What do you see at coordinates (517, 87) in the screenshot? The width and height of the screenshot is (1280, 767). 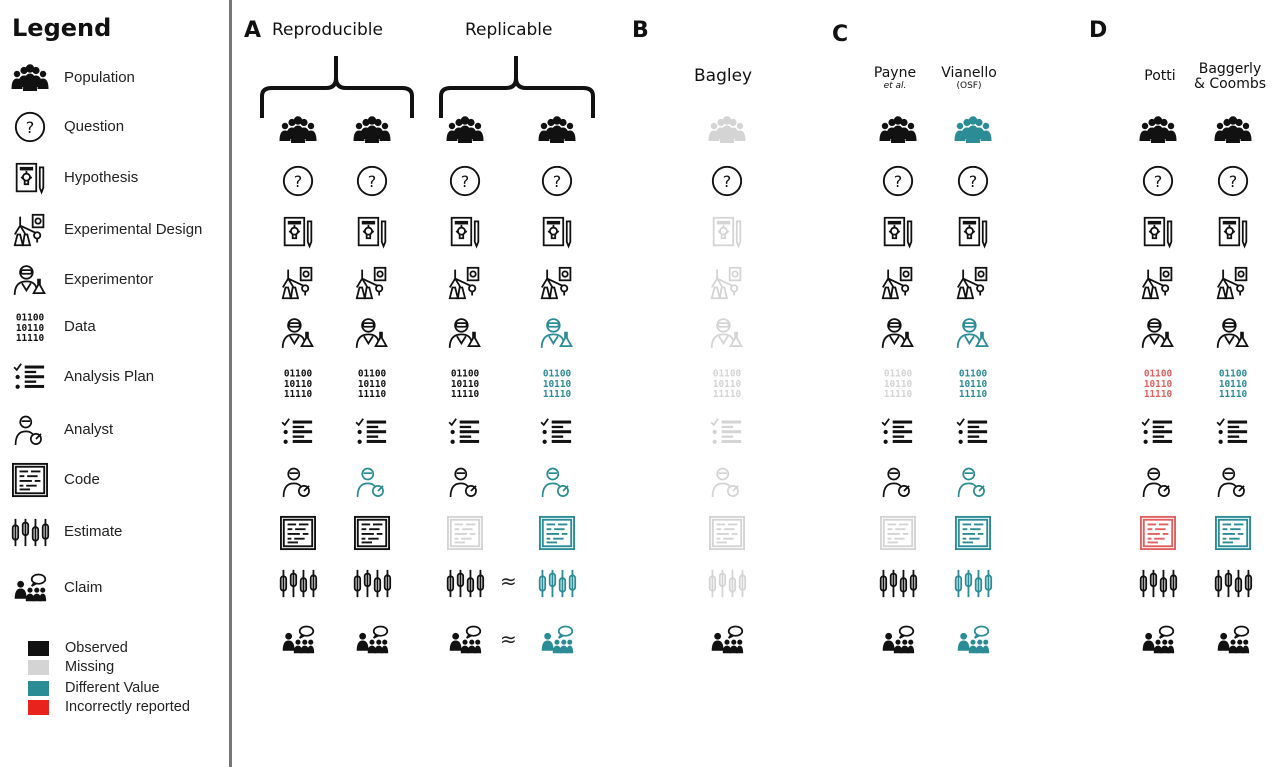 I see `brace-replicable` at bounding box center [517, 87].